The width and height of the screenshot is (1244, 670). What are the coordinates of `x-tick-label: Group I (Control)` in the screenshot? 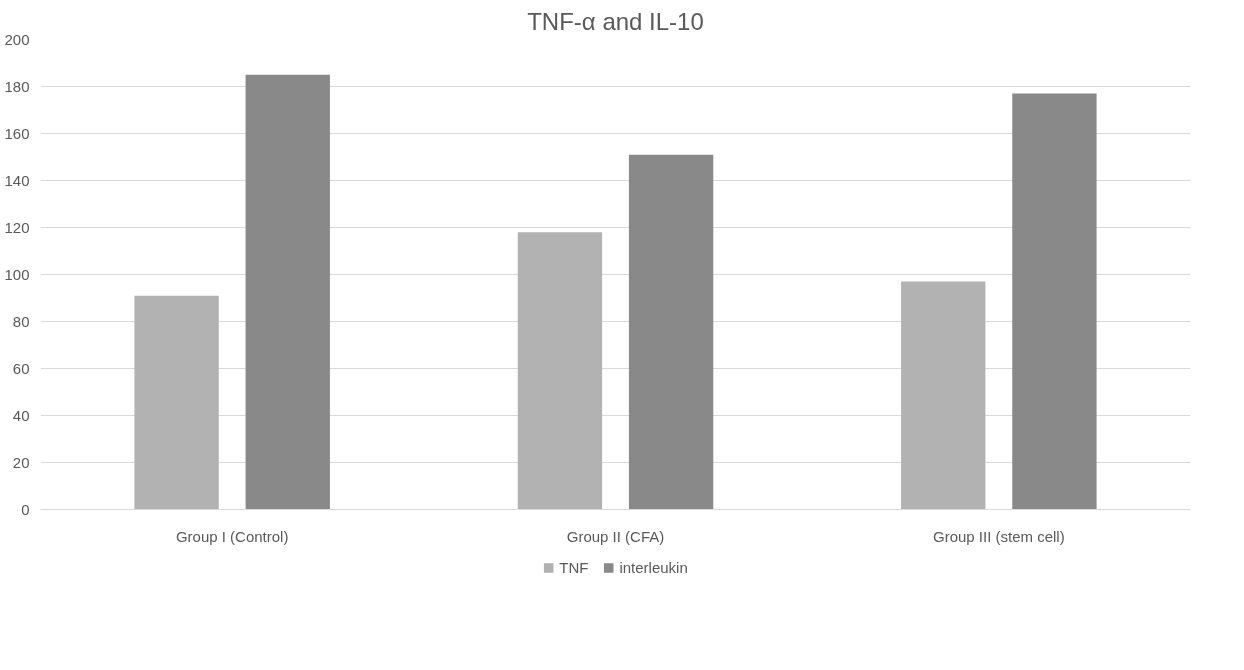 It's located at (232, 536).